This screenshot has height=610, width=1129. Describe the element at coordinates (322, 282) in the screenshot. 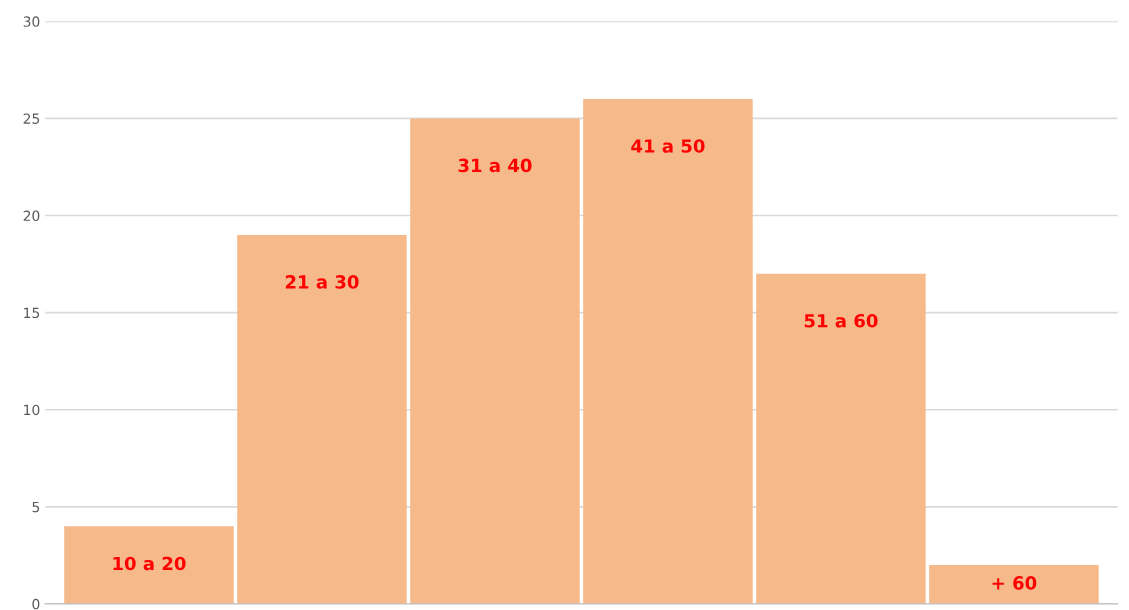

I see `x-tick-label: 21 a 30` at that location.